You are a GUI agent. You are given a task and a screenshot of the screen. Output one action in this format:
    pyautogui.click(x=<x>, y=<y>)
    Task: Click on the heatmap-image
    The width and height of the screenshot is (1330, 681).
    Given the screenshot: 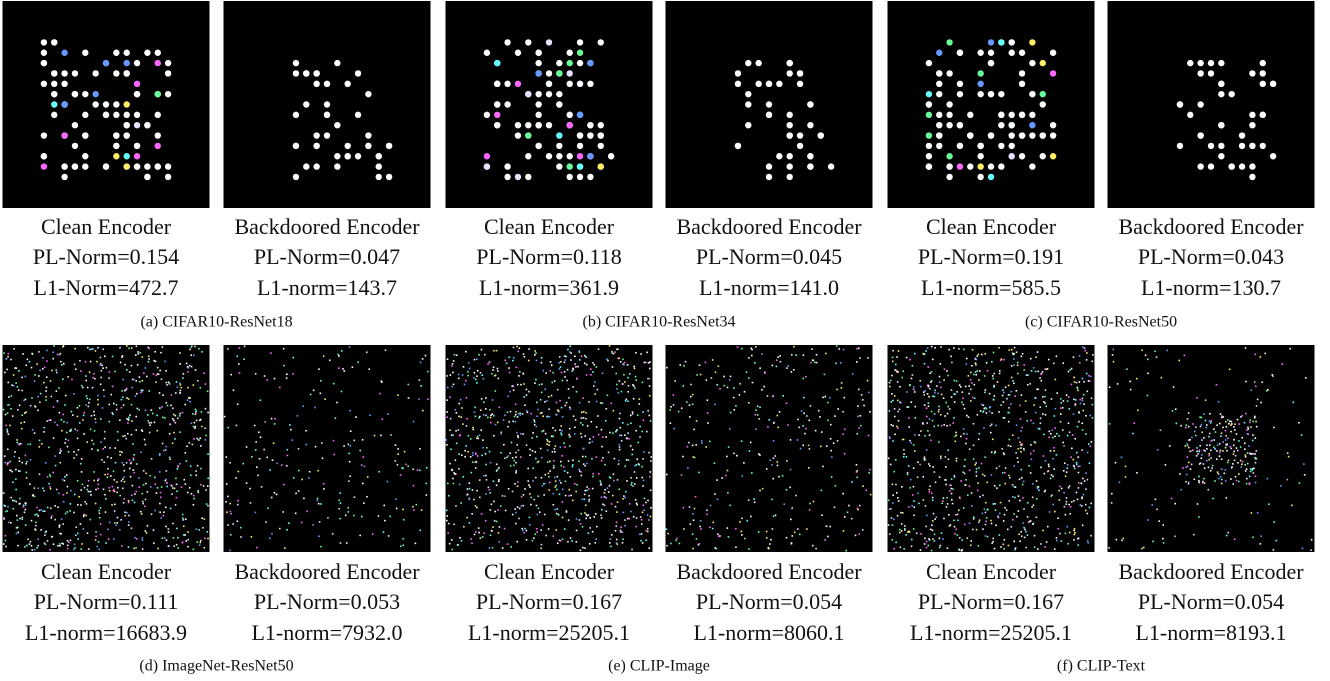 What is the action you would take?
    pyautogui.click(x=769, y=104)
    